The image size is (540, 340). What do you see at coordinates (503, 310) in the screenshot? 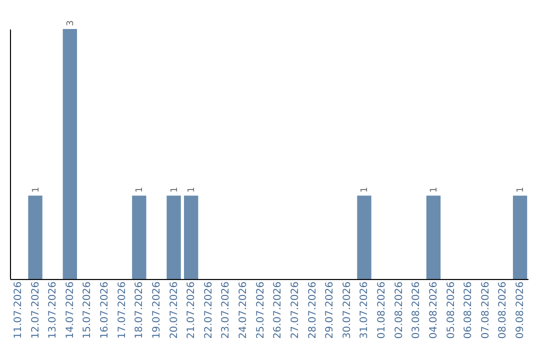
I see `x-tick-label: 08.08.2026` at bounding box center [503, 310].